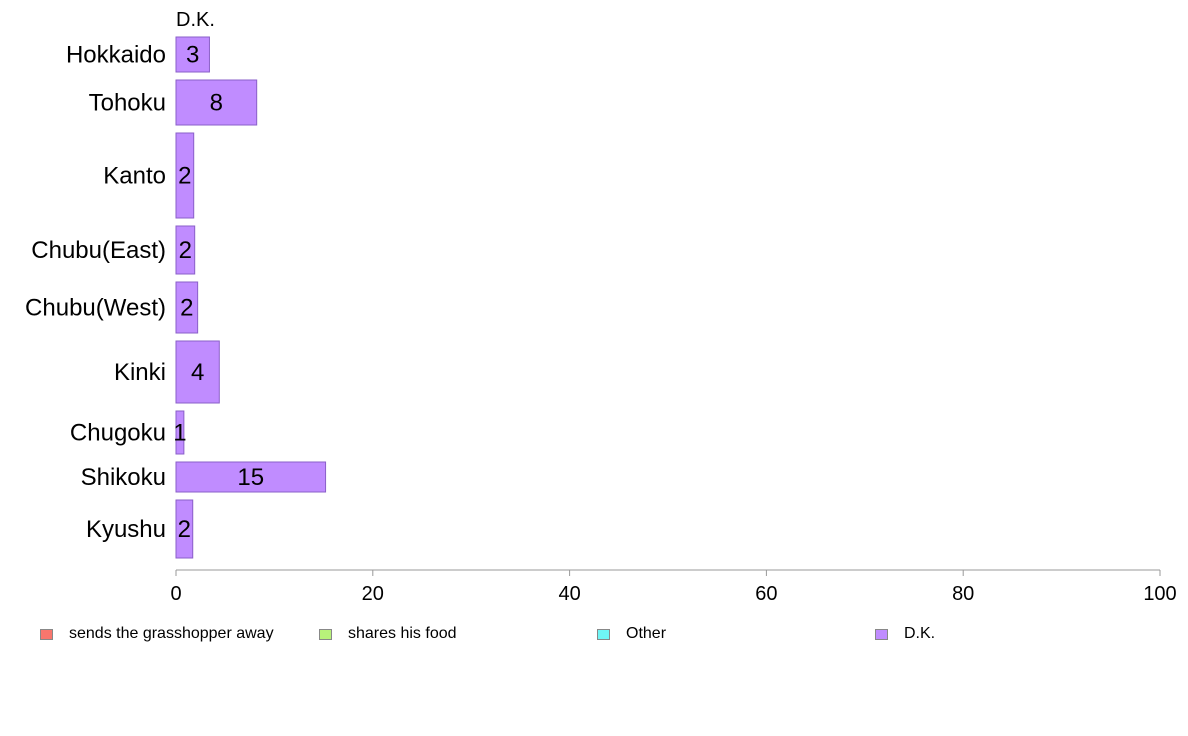 The width and height of the screenshot is (1188, 736). Describe the element at coordinates (195, 20) in the screenshot. I see `header-label: D.K.` at that location.